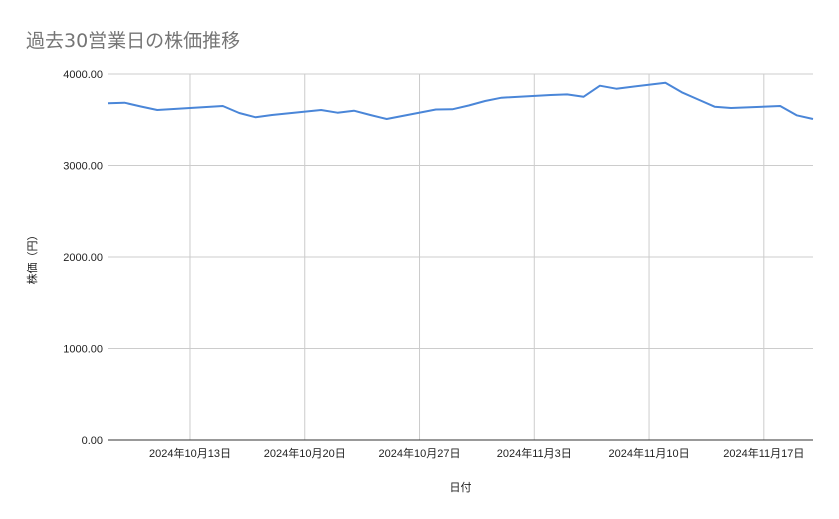 This screenshot has width=839, height=519. What do you see at coordinates (83, 75) in the screenshot?
I see `y-tick-label: 4000.00` at bounding box center [83, 75].